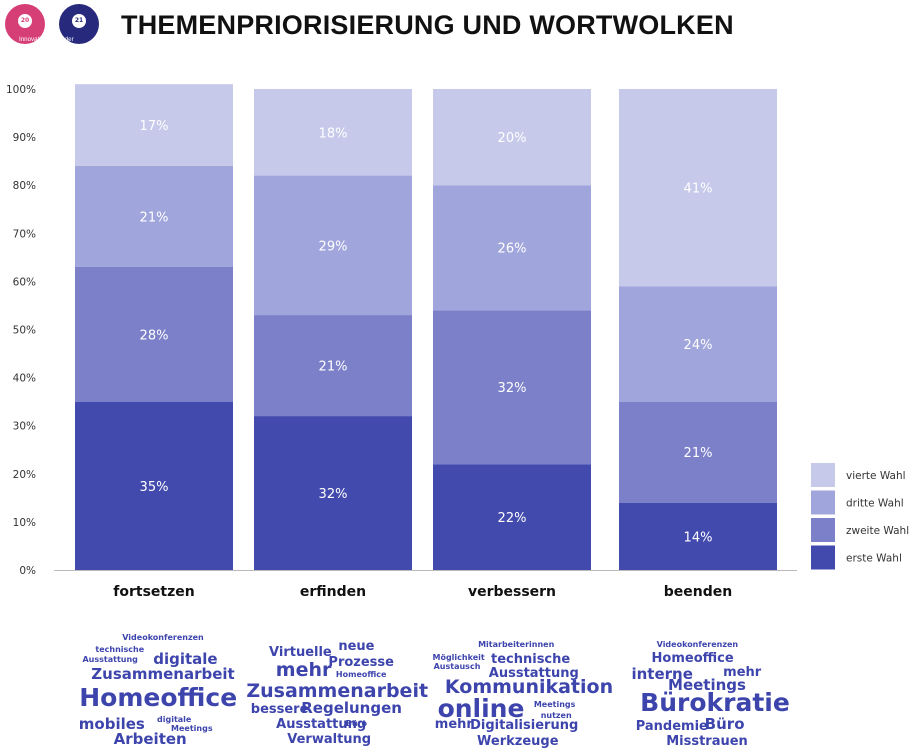 Image resolution: width=914 pixels, height=754 pixels. What do you see at coordinates (153, 592) in the screenshot?
I see `category-label: fortsetzen` at bounding box center [153, 592].